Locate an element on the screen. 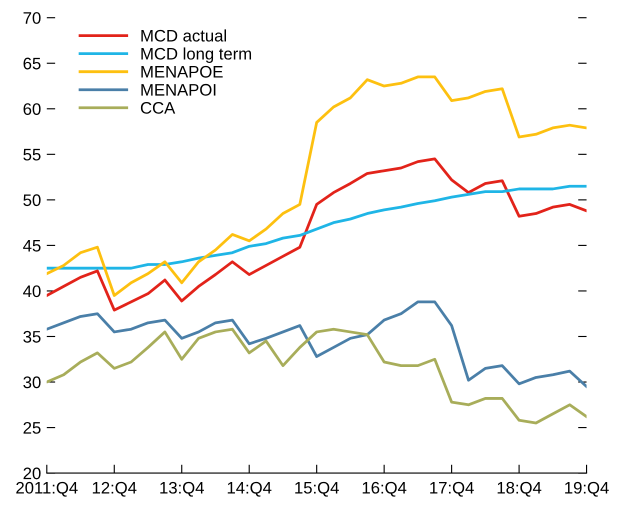  y-tick-label: 50 is located at coordinates (32, 200).